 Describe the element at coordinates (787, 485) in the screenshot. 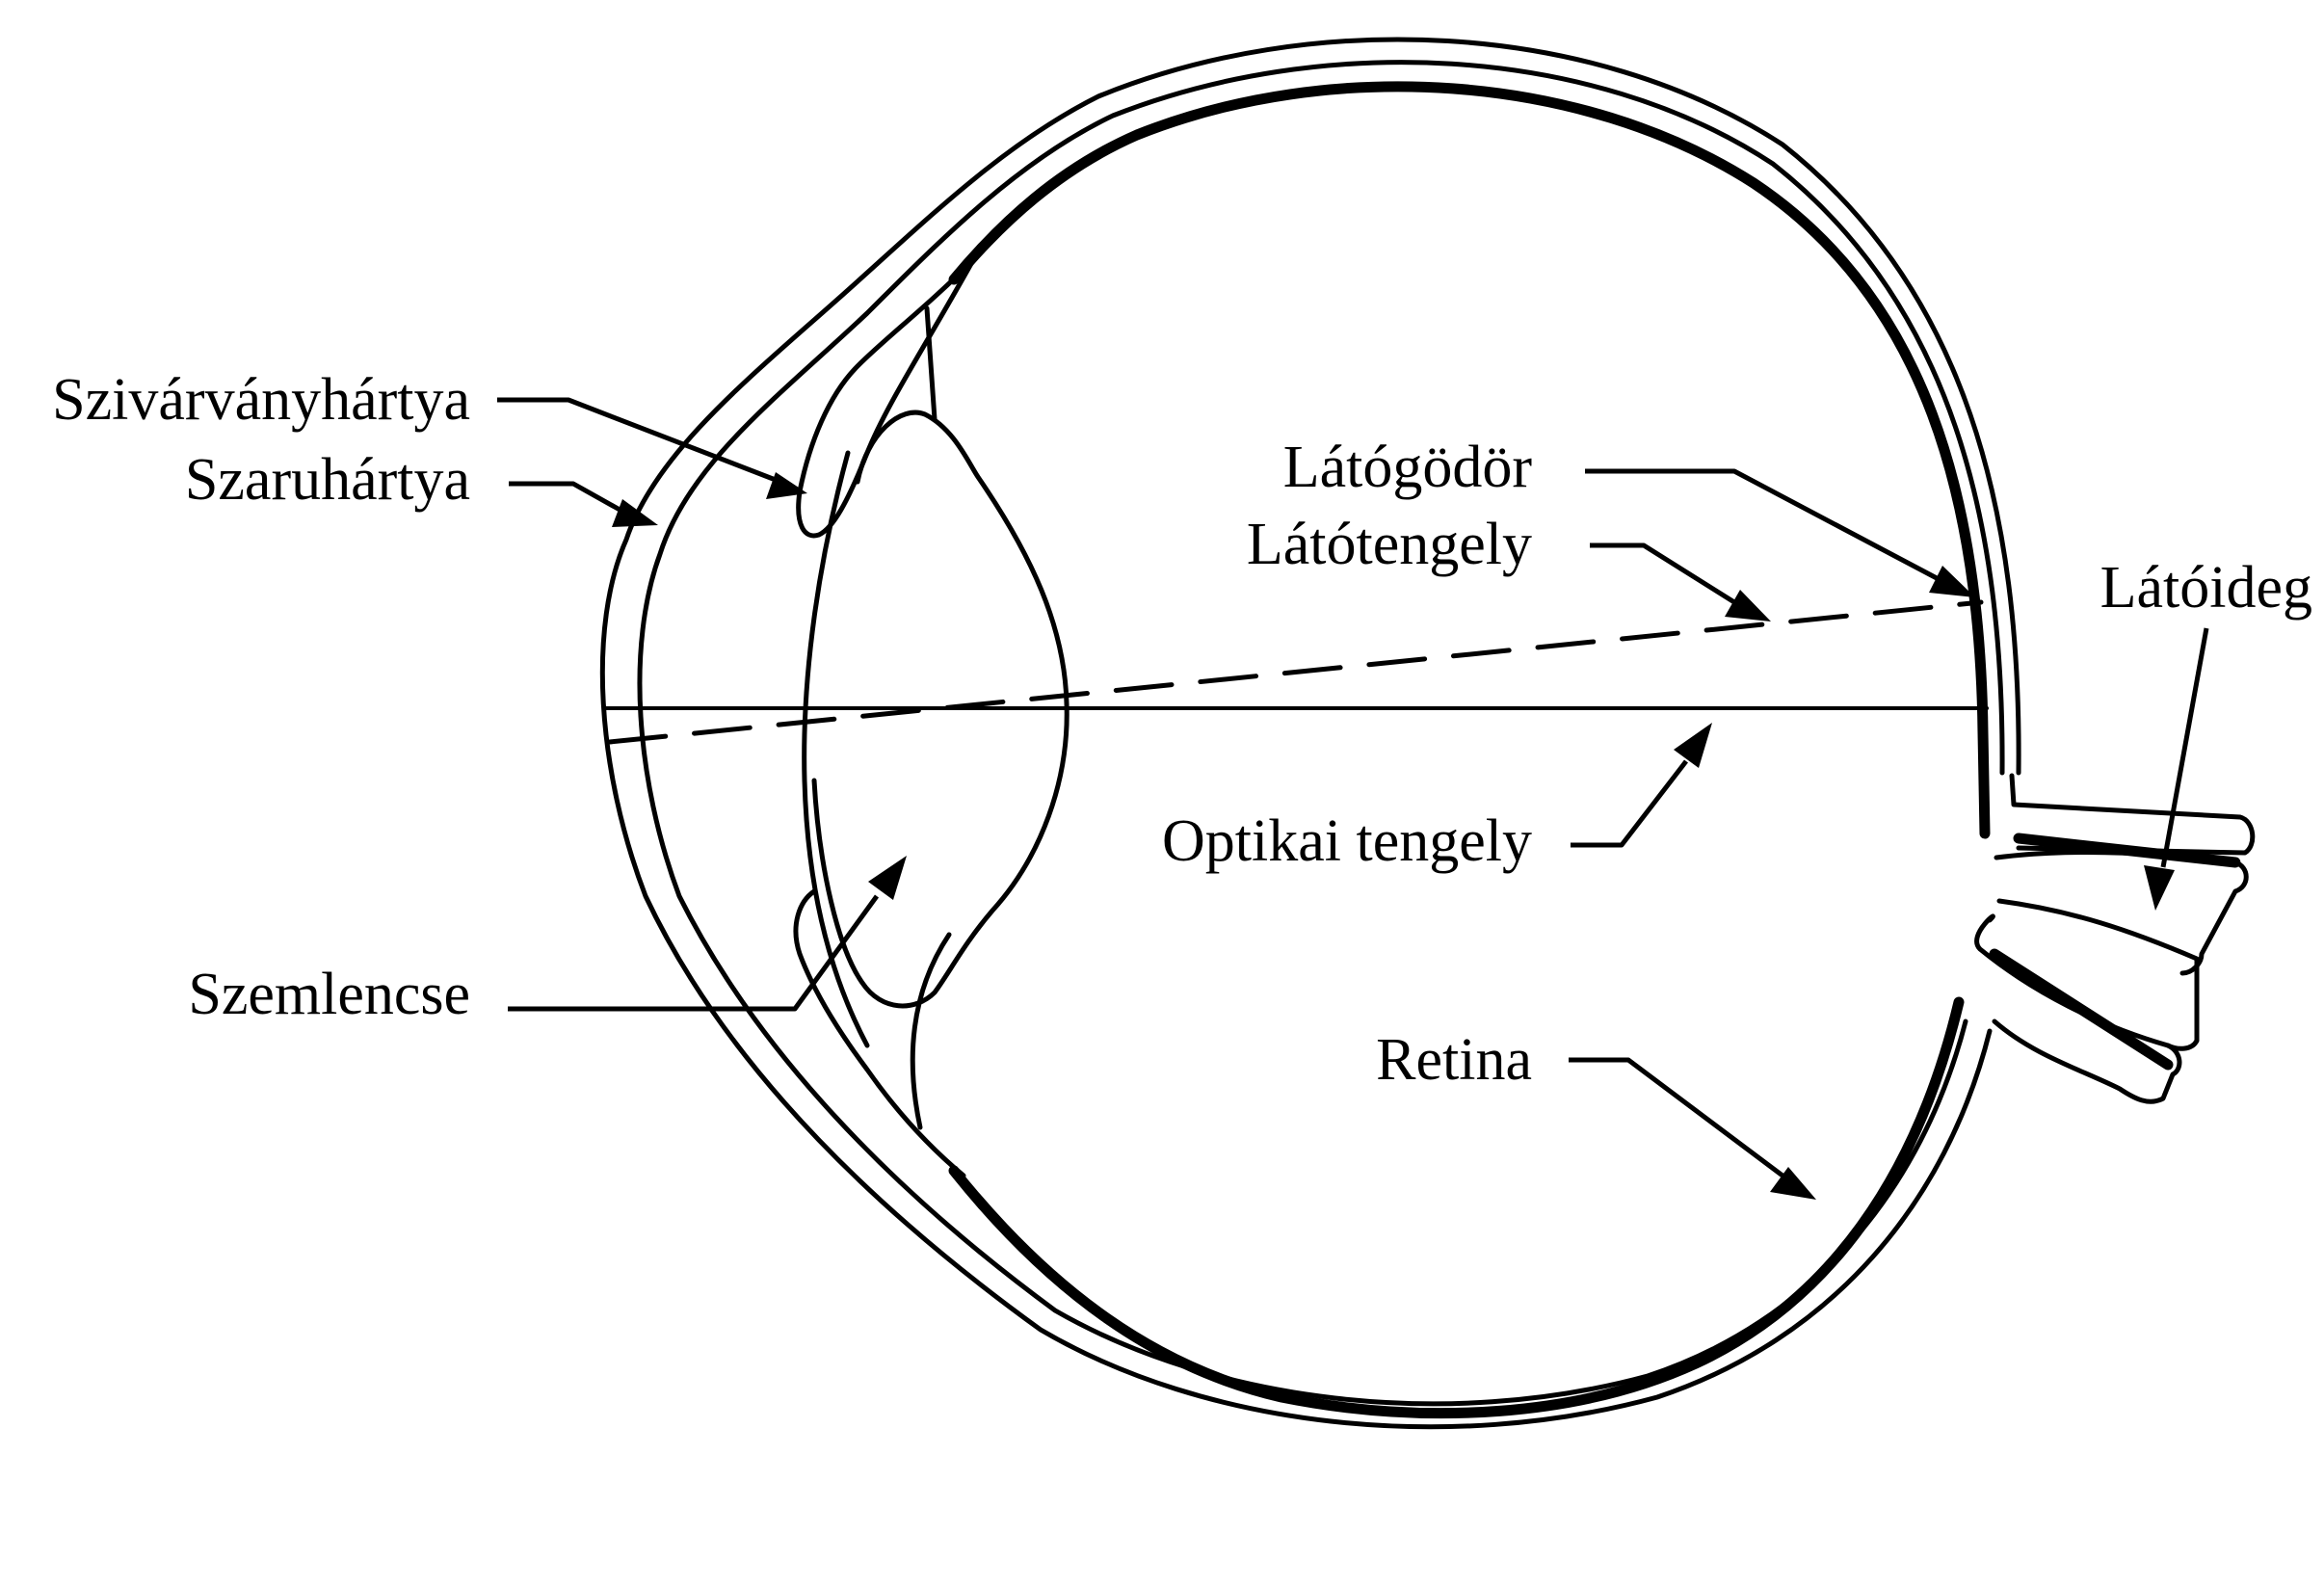

I see `iris-arrowhead` at that location.